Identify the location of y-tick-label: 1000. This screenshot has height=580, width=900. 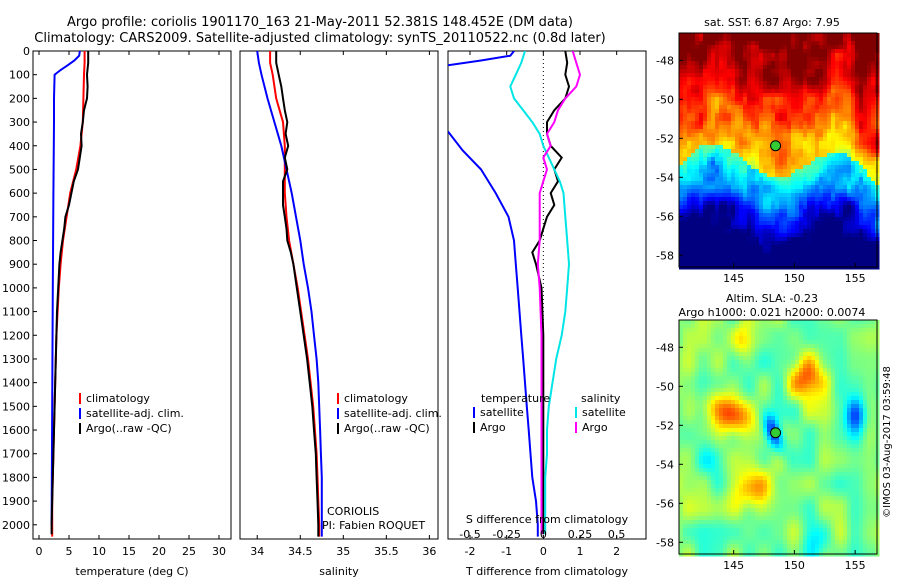
(16, 288).